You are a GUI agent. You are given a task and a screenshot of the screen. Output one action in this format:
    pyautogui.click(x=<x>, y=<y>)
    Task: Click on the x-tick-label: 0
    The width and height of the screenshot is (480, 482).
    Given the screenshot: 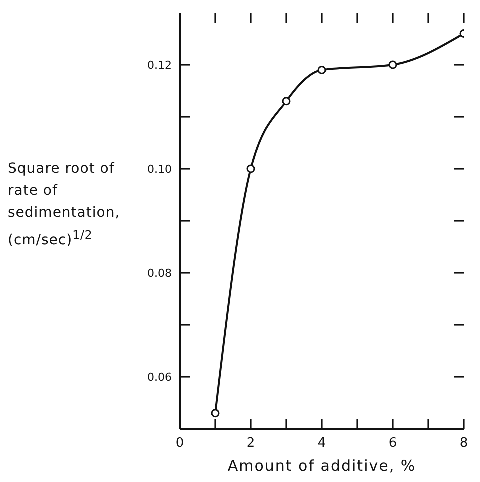 What is the action you would take?
    pyautogui.click(x=180, y=443)
    